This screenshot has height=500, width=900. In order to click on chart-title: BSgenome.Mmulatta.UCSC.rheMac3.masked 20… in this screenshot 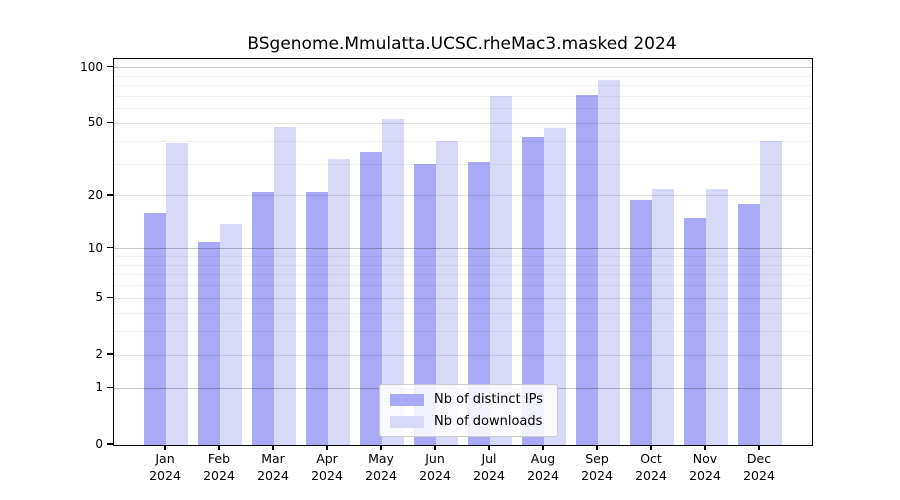, I will do `click(462, 44)`.